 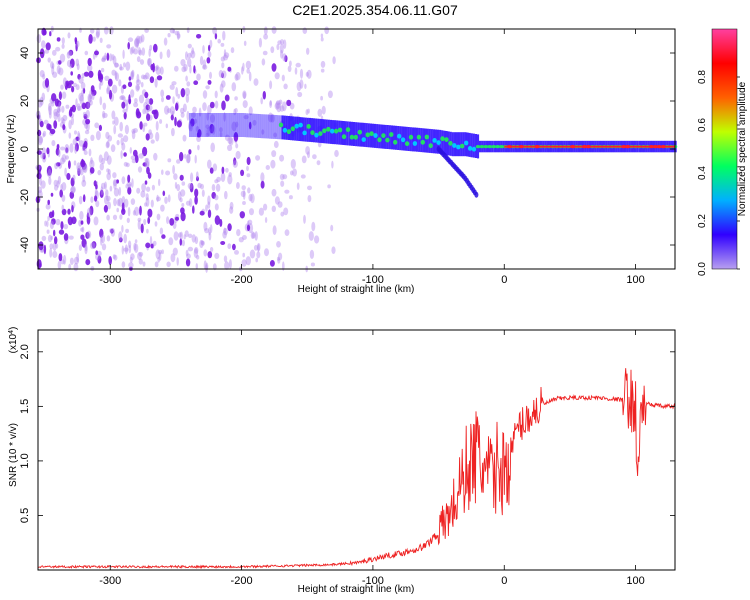 What do you see at coordinates (635, 280) in the screenshot?
I see `spectrogram-x-tick-label: 100` at bounding box center [635, 280].